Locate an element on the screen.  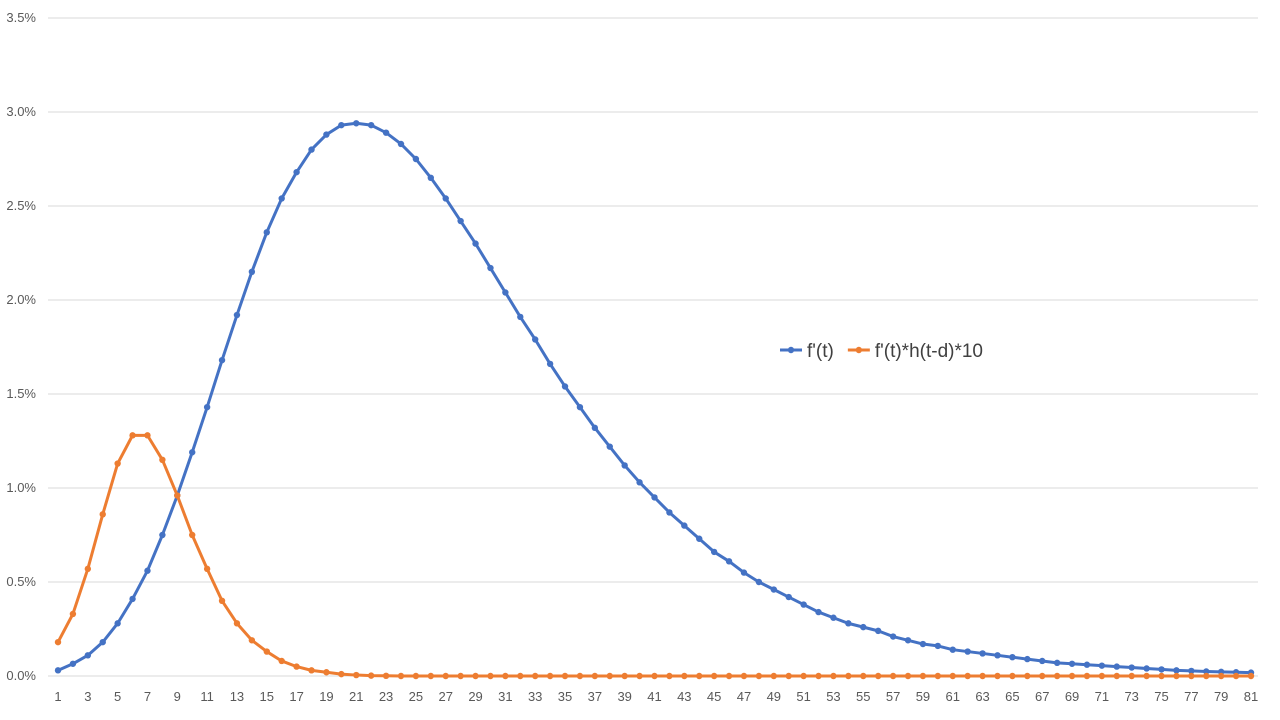
x-tick-label: 15 is located at coordinates (267, 696).